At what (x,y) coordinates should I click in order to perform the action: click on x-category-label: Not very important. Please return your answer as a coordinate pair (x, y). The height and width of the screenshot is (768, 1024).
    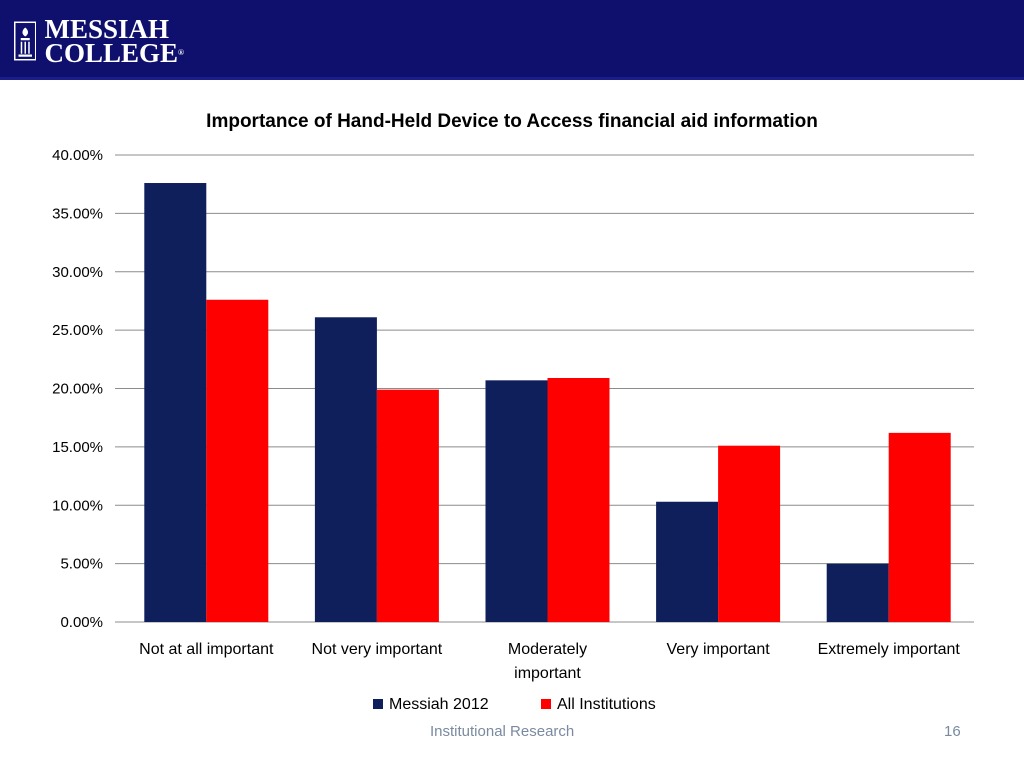
    Looking at the image, I should click on (377, 649).